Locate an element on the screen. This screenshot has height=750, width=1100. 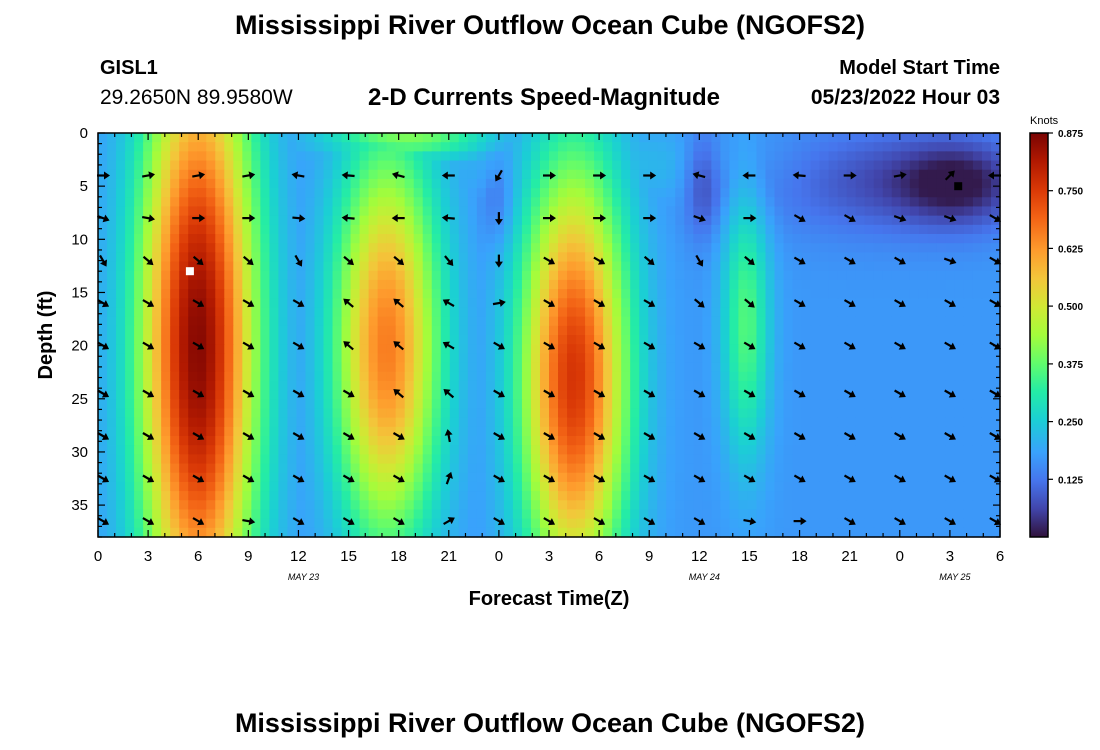
current-vector-arrow is located at coordinates (699, 218).